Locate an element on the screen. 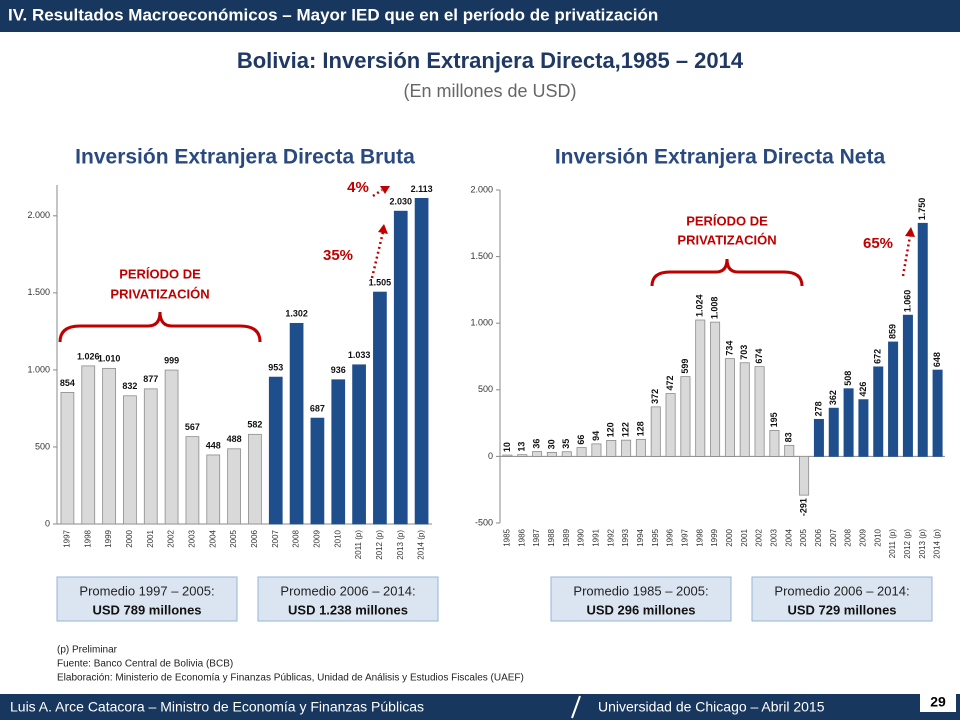  value-label: 648 is located at coordinates (937, 359).